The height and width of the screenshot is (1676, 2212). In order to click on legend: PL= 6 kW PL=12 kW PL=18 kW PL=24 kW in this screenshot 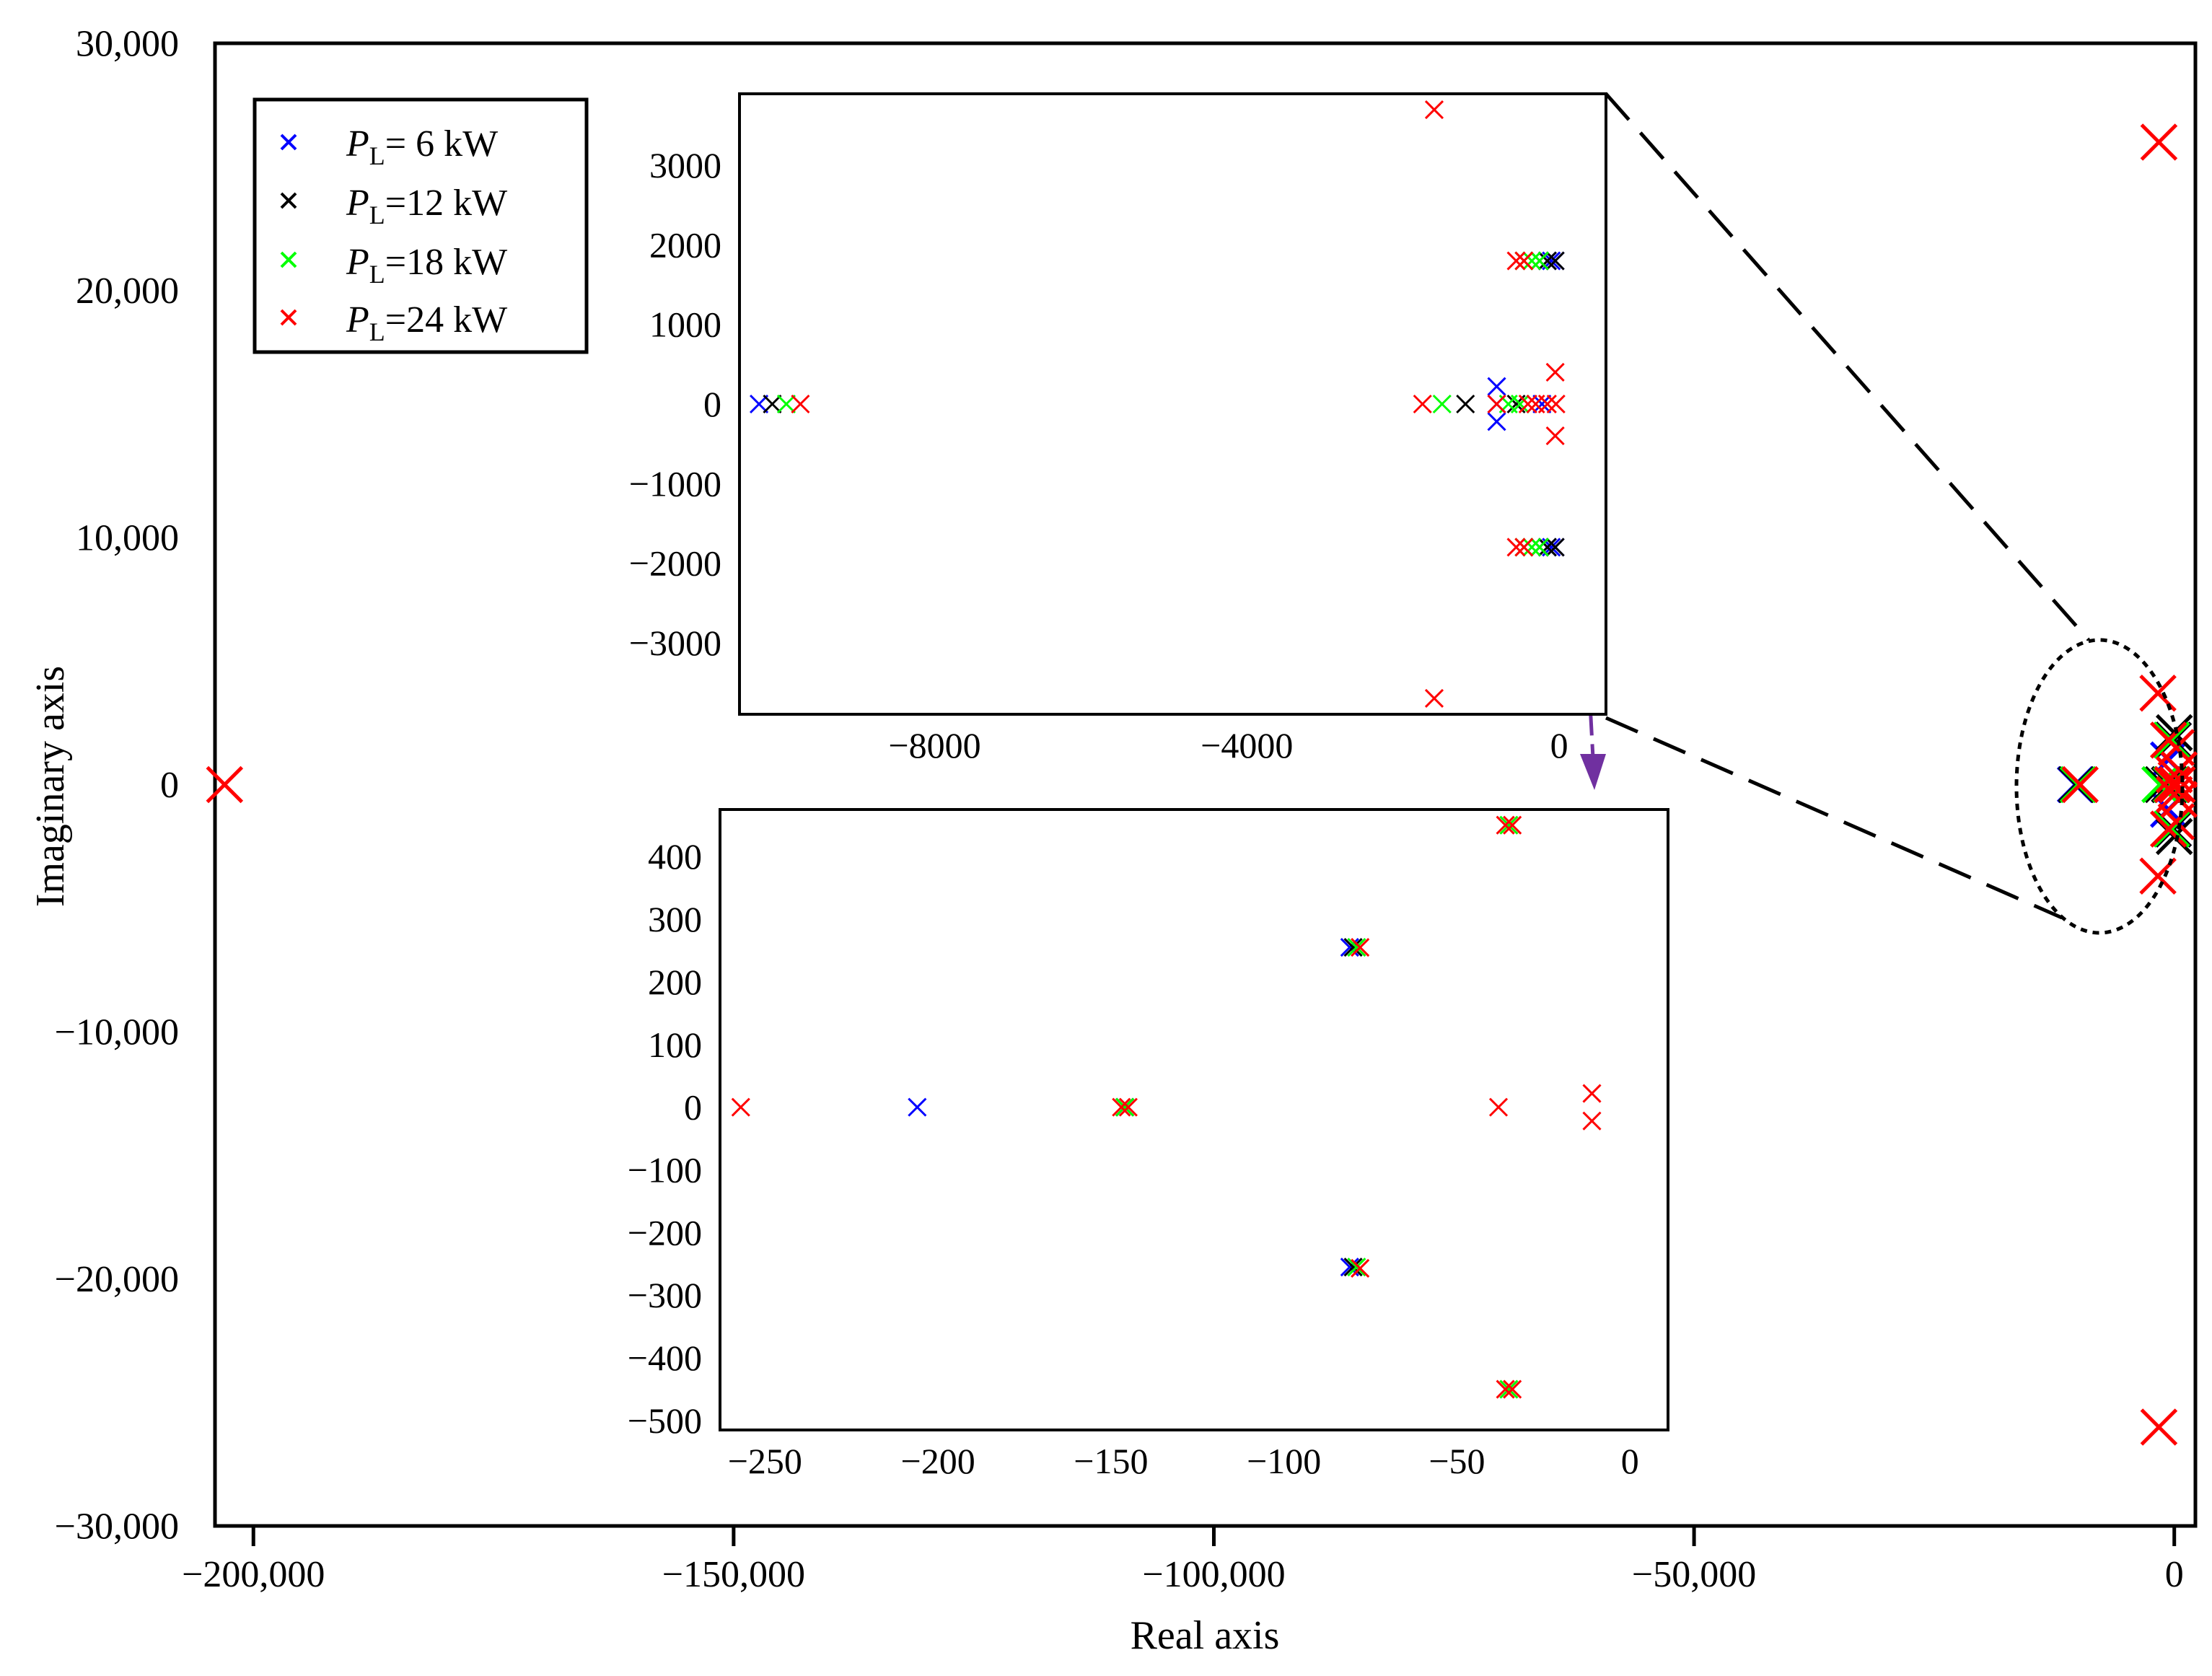, I will do `click(421, 225)`.